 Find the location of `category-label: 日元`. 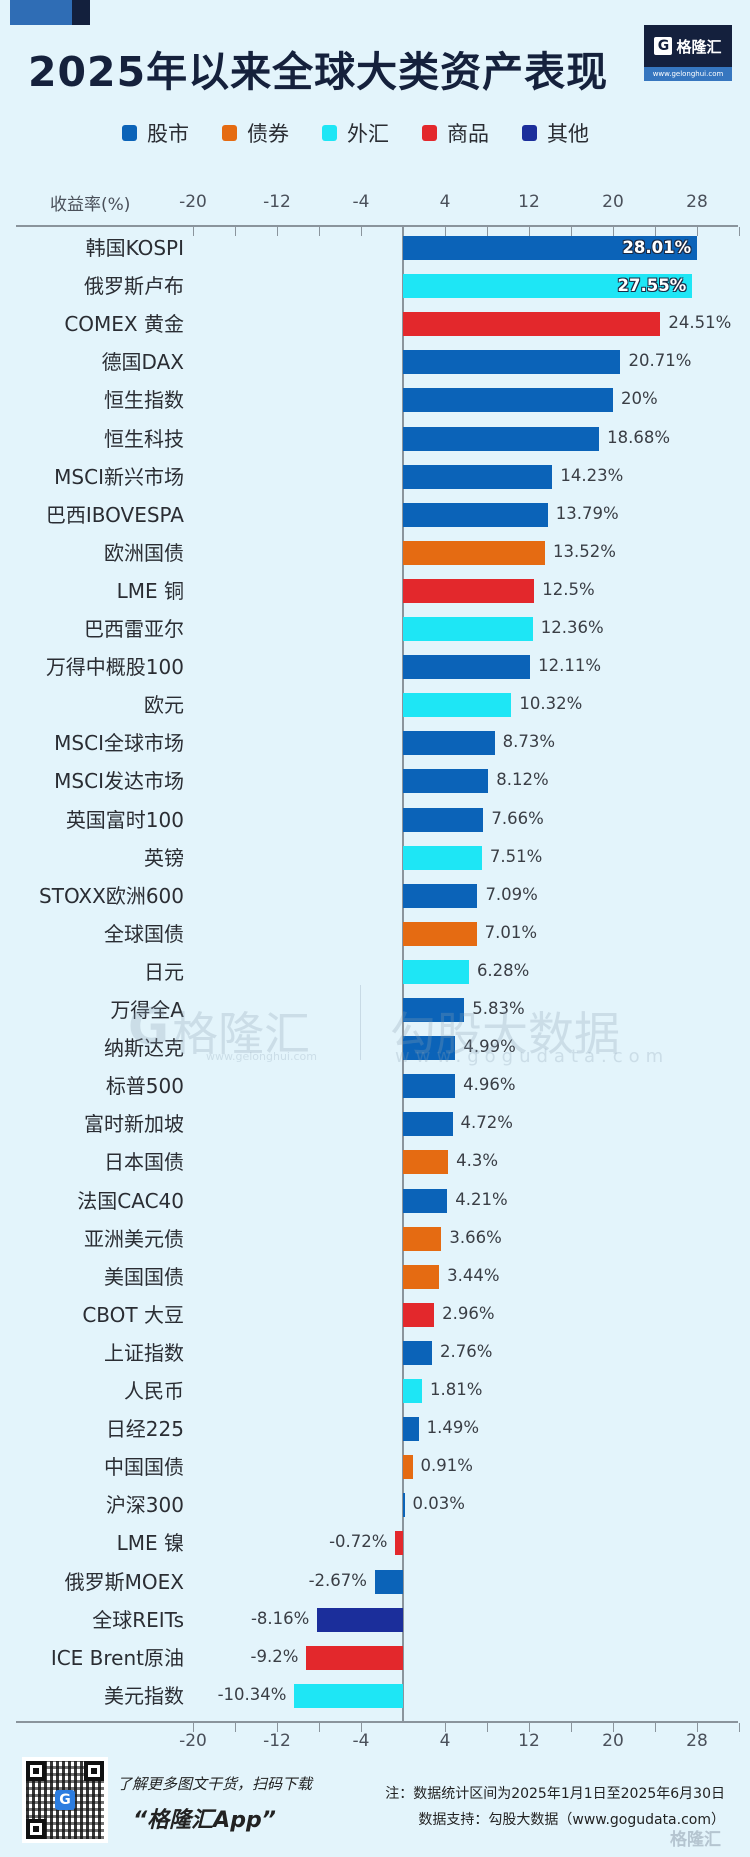

category-label: 日元 is located at coordinates (164, 971).